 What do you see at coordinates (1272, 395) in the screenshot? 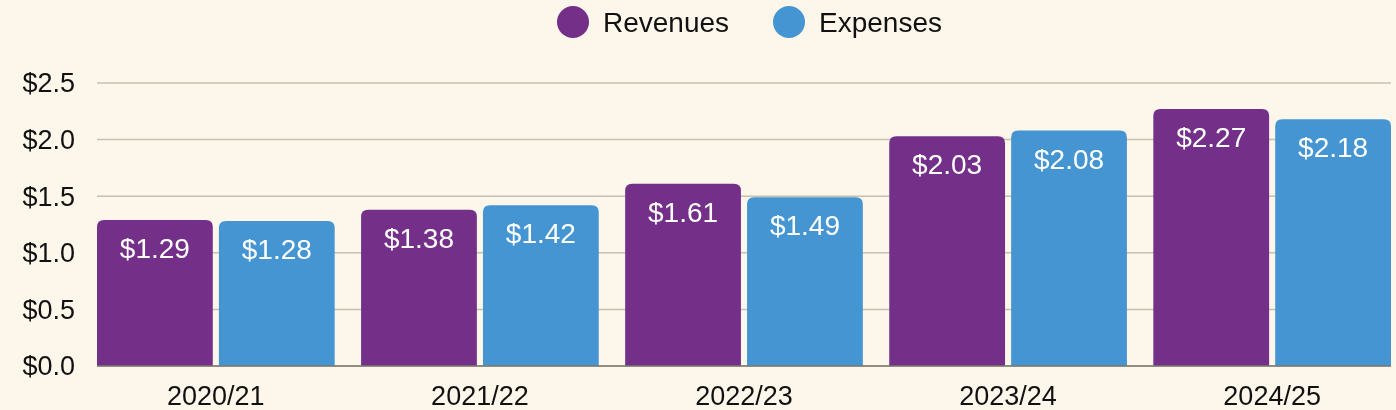
I see `x-tick-label: 2024/25` at bounding box center [1272, 395].